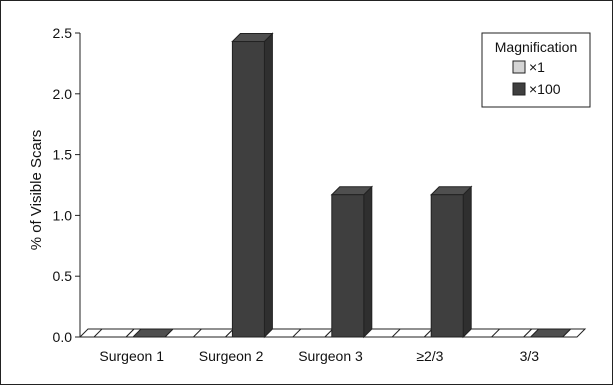 The height and width of the screenshot is (385, 613). Describe the element at coordinates (536, 47) in the screenshot. I see `legend-title: Magnification` at that location.